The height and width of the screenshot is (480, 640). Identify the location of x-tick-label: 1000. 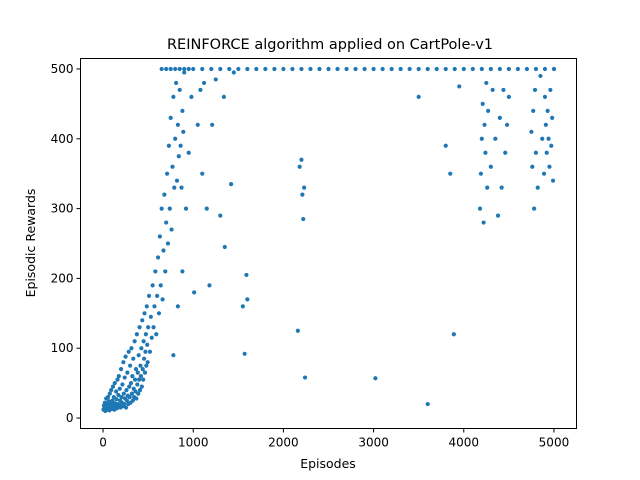
(193, 443).